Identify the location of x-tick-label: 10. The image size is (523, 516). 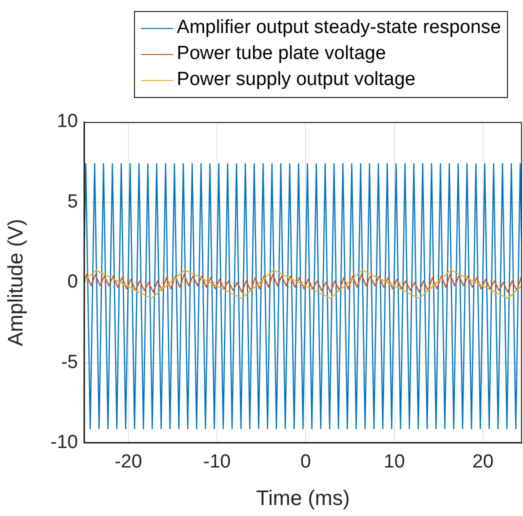
(394, 462).